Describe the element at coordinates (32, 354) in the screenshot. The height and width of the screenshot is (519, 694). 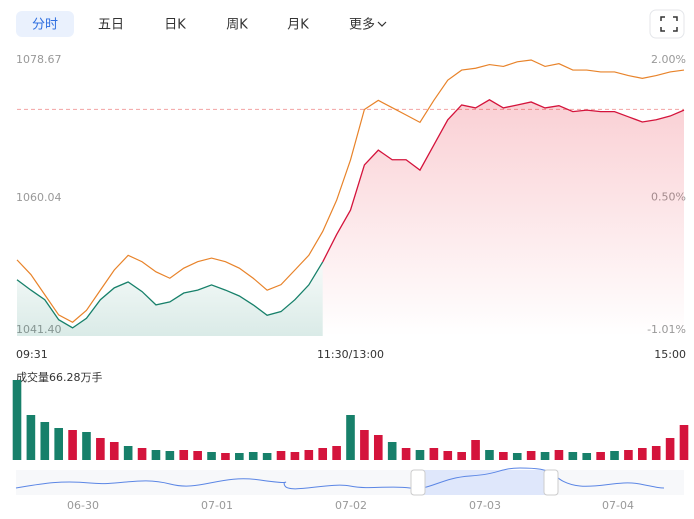
I see `x-tick-label: 09:31` at that location.